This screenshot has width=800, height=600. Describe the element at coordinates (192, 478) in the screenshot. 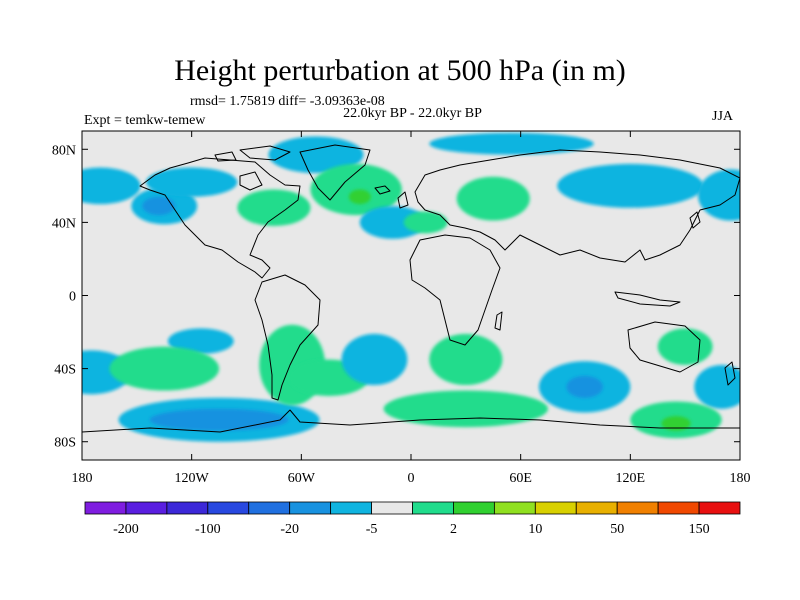

I see `x-tick-label: 120W` at that location.